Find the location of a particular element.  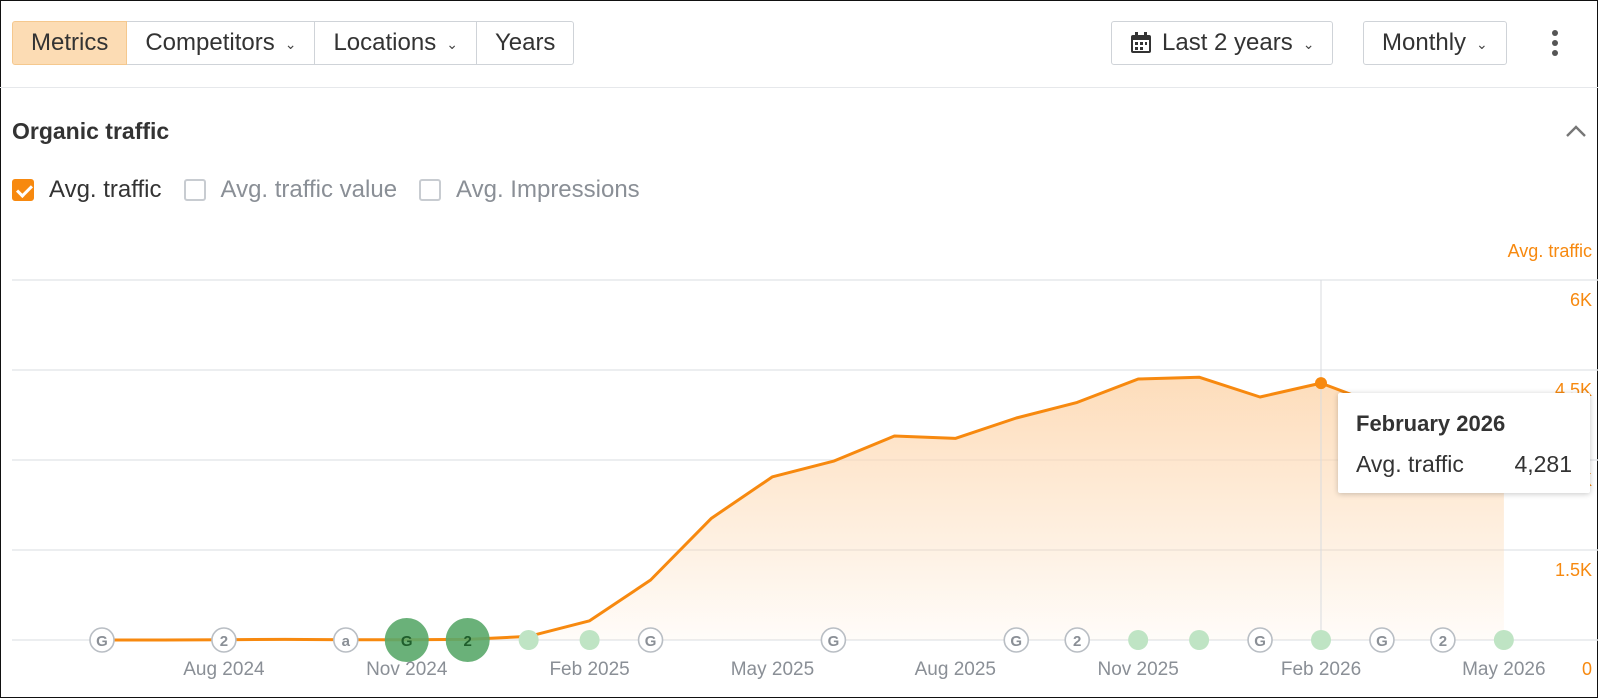

granularity-dropdown: Monthly ⌄ is located at coordinates (1435, 43).